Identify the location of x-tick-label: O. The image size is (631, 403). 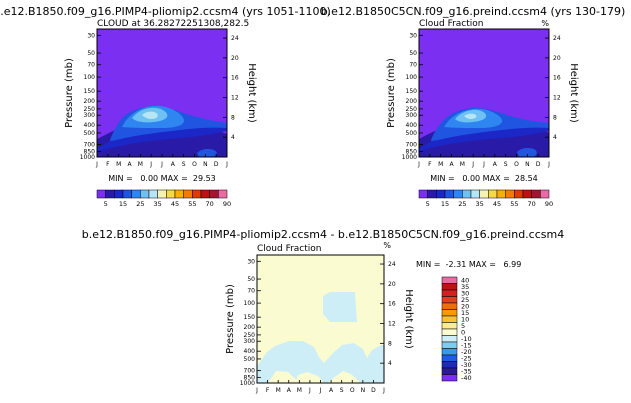
(194, 164).